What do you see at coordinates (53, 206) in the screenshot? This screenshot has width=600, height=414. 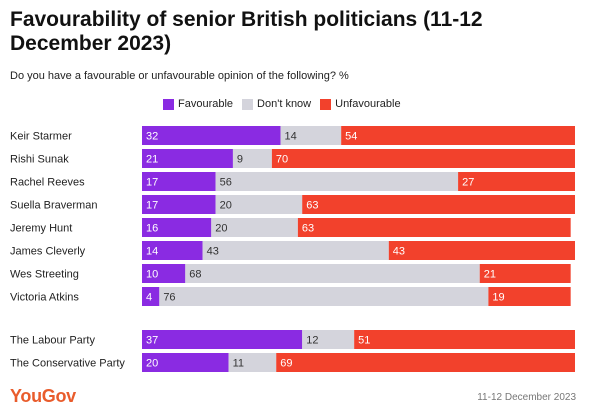 I see `category-label: Suella Braverman` at bounding box center [53, 206].